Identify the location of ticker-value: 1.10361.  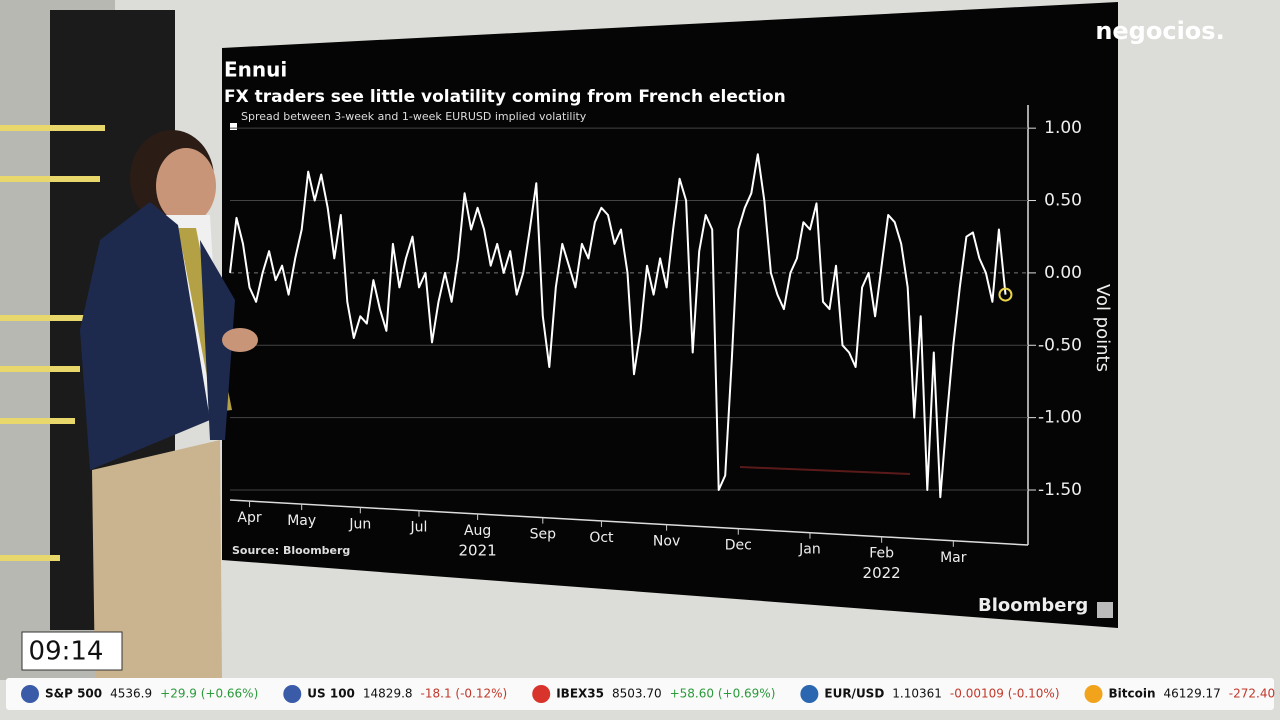
(917, 694).